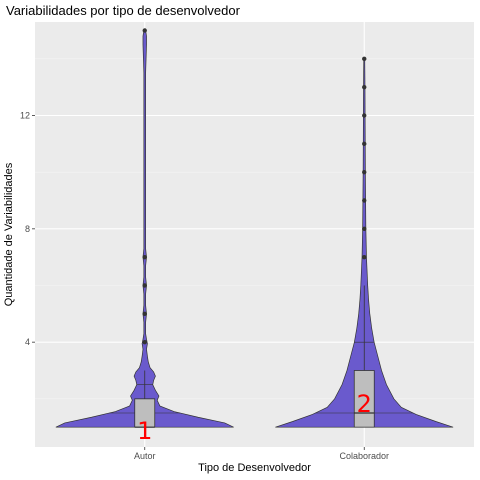 The height and width of the screenshot is (480, 480). I want to click on y-tick-label: 8, so click(27, 229).